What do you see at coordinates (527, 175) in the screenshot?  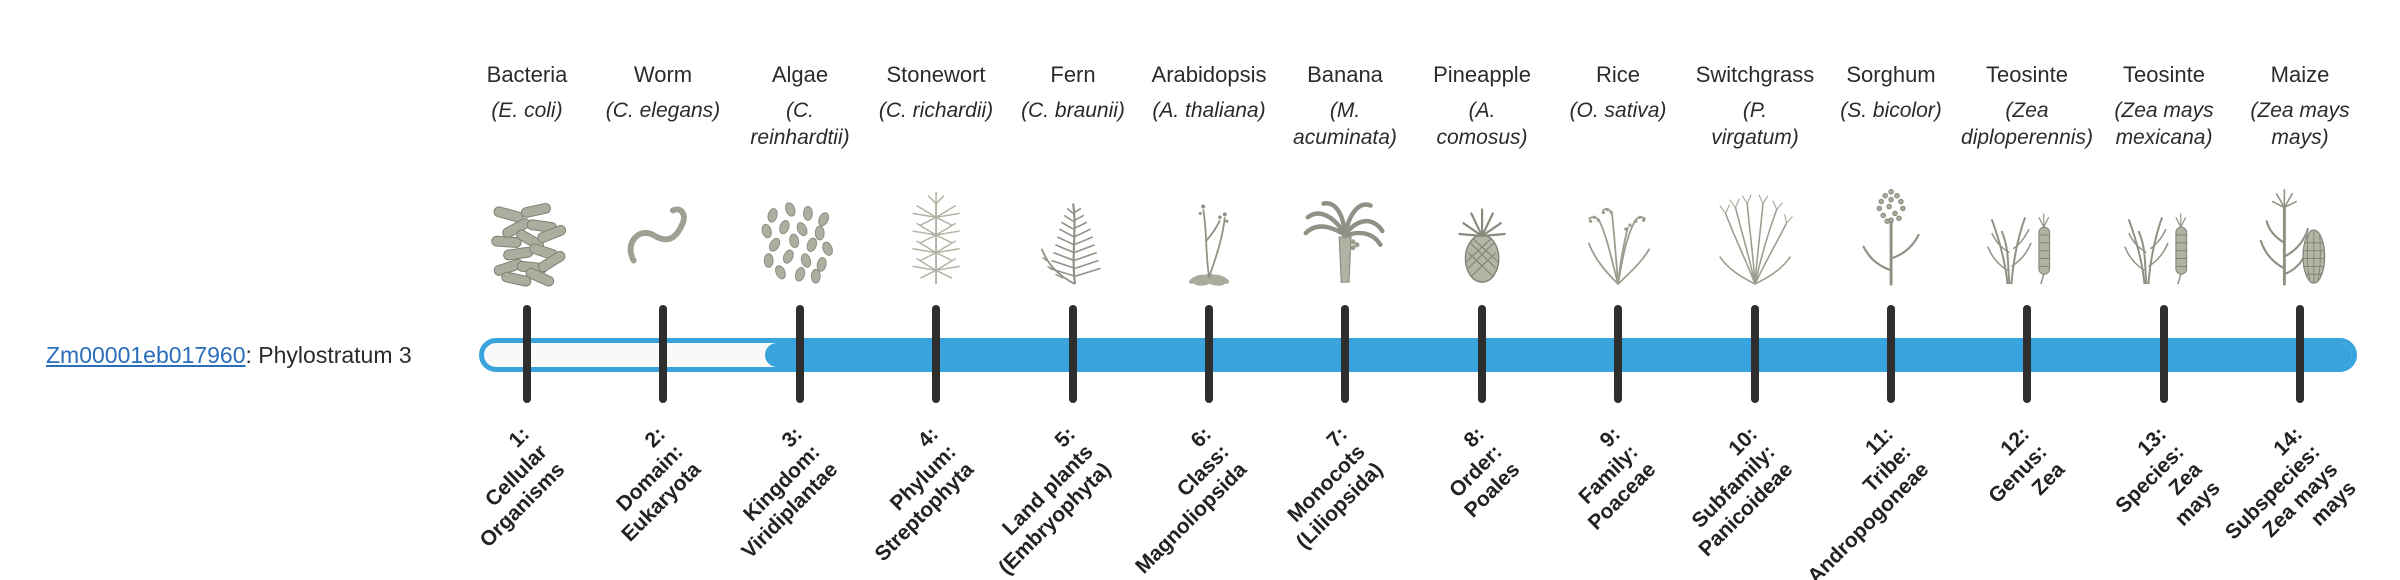 I see `organism-column-bacteria: Bacteria (E. coli)` at bounding box center [527, 175].